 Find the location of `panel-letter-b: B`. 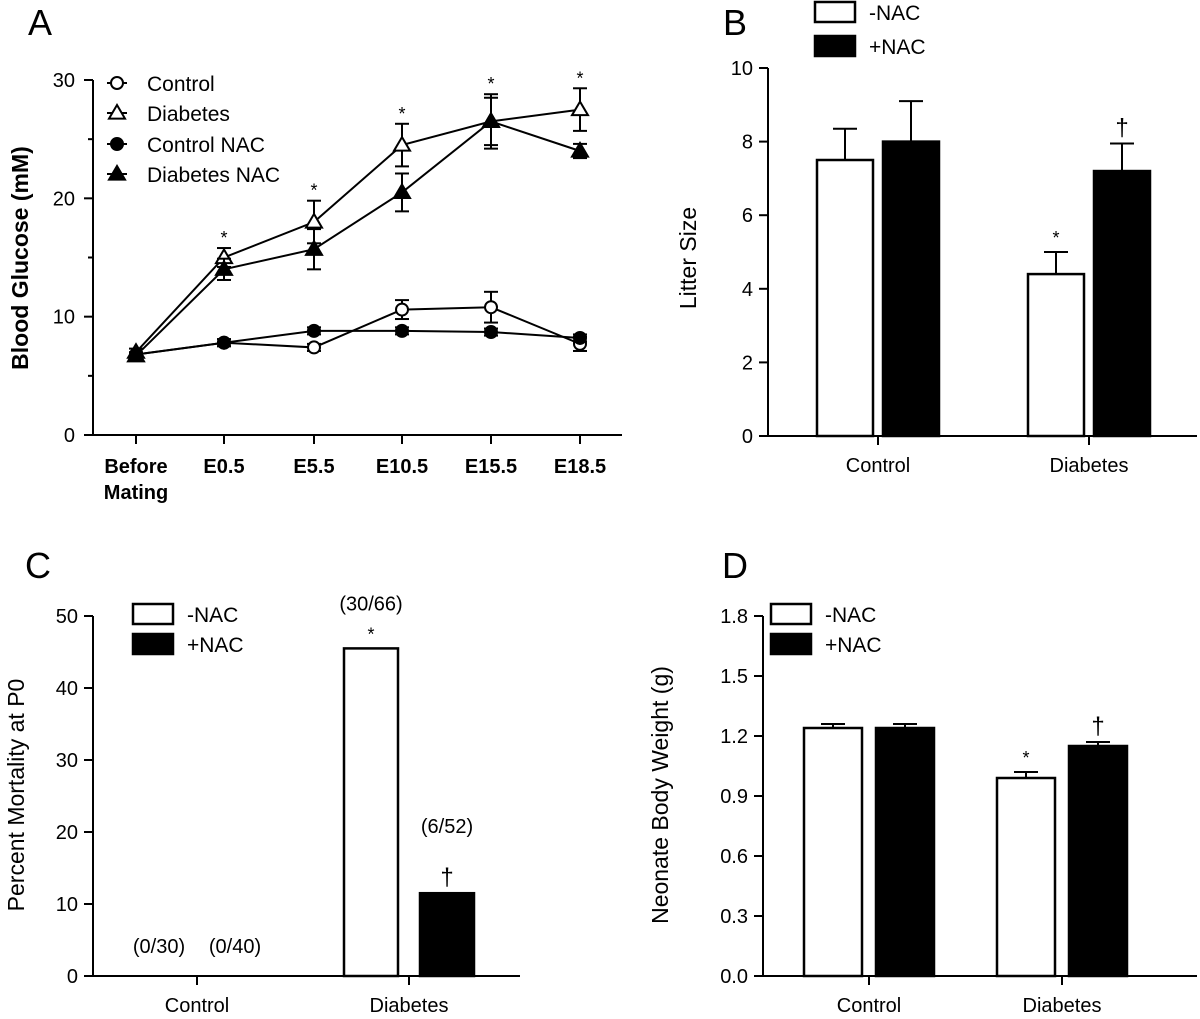

panel-letter-b: B is located at coordinates (735, 22).